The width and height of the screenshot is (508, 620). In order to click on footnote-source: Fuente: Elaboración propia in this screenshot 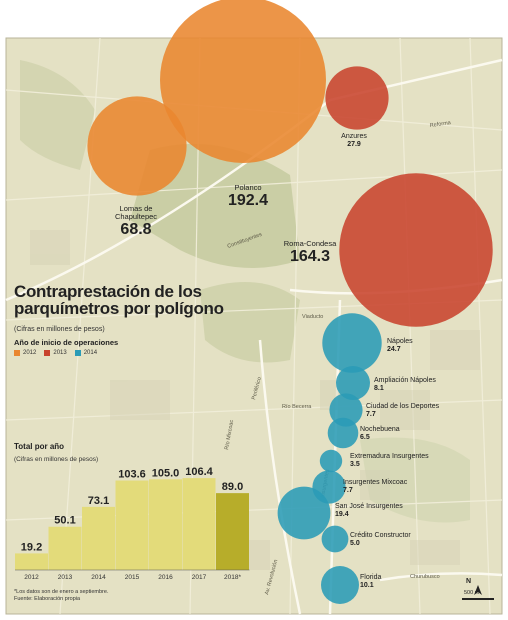, I will do `click(47, 599)`.